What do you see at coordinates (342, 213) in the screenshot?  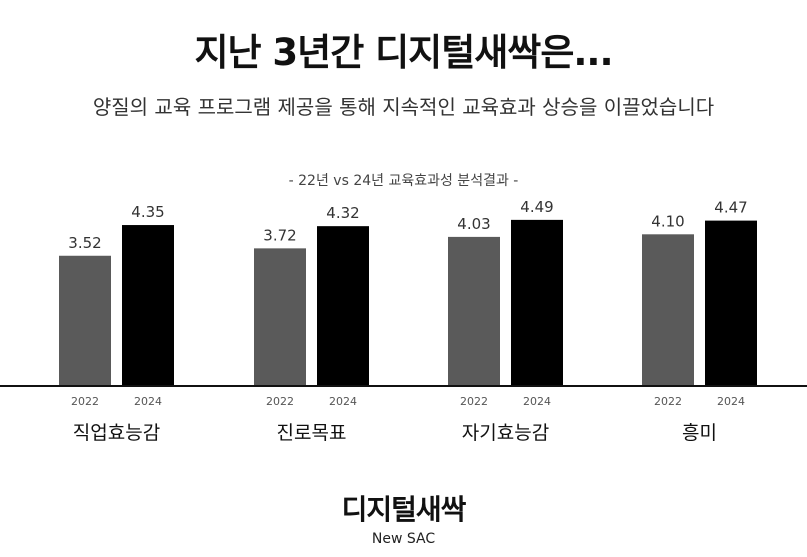 I see `data-label: 4.32` at bounding box center [342, 213].